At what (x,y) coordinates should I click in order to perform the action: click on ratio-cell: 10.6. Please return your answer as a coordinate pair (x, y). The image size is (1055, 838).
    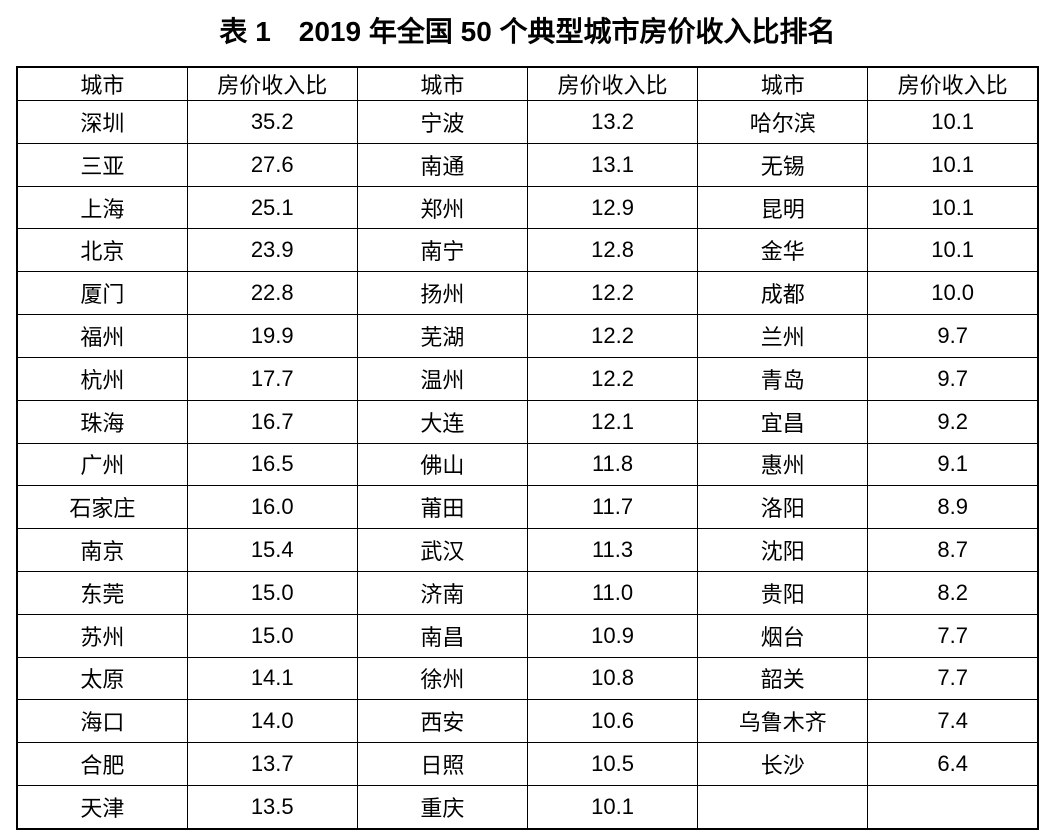
    Looking at the image, I should click on (612, 721).